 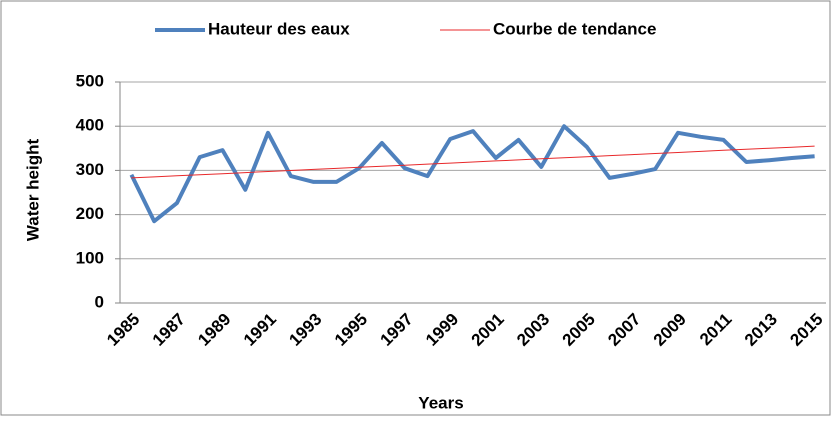 What do you see at coordinates (473, 162) in the screenshot?
I see `series-line` at bounding box center [473, 162].